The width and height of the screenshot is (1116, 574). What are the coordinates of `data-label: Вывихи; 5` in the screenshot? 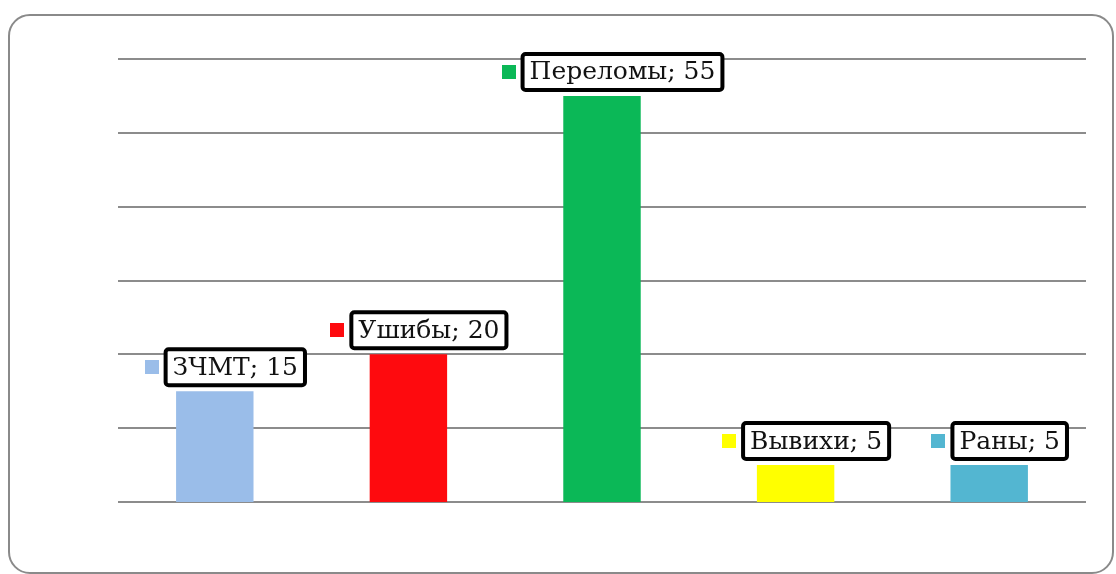 It's located at (816, 440).